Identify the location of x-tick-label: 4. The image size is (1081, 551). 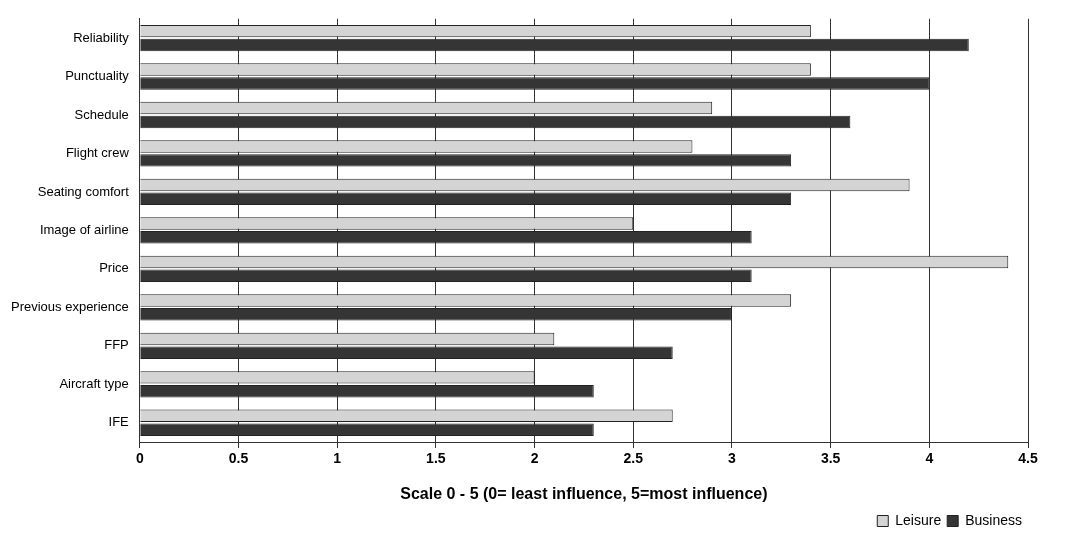
(929, 458).